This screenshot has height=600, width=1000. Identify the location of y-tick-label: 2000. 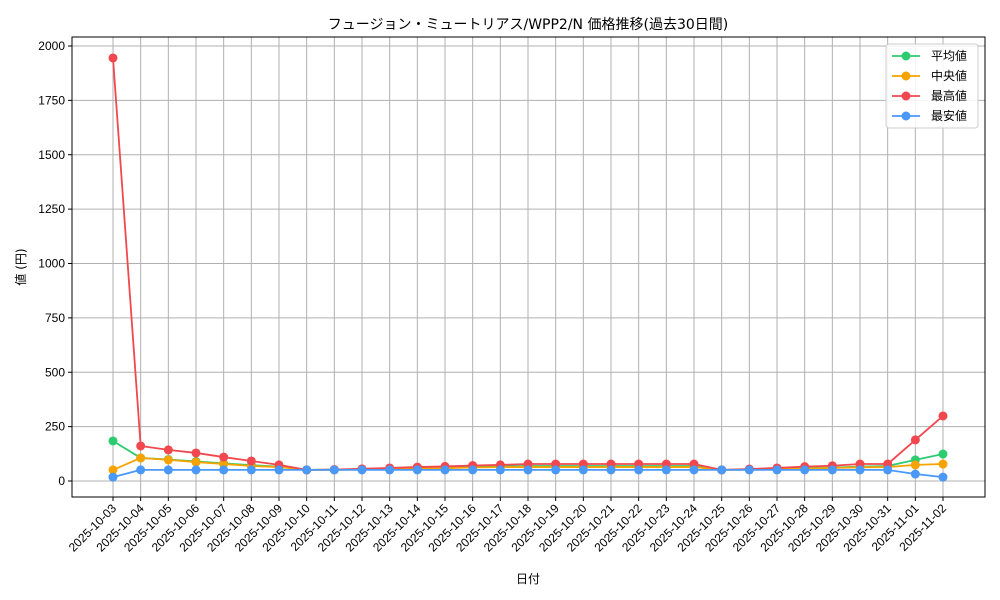
(51, 46).